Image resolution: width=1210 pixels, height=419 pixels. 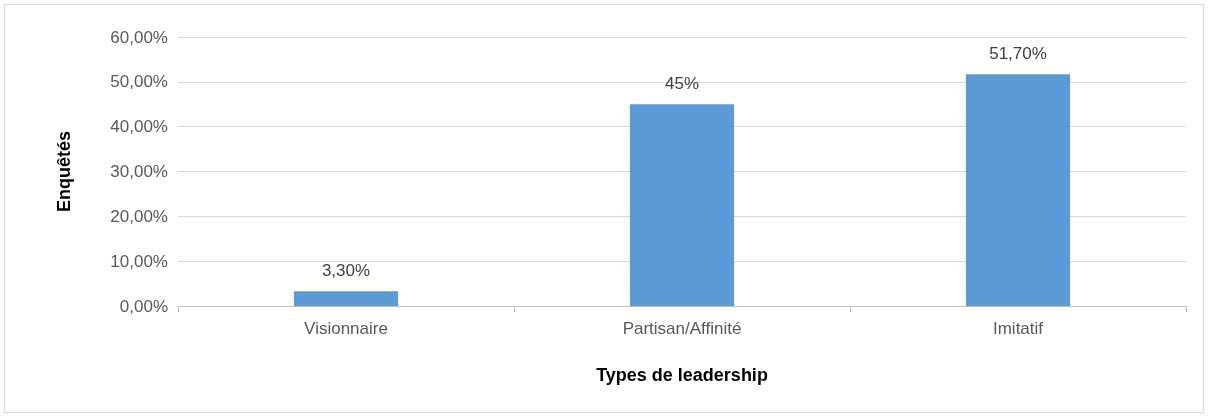 What do you see at coordinates (682, 84) in the screenshot?
I see `data-label: 45%` at bounding box center [682, 84].